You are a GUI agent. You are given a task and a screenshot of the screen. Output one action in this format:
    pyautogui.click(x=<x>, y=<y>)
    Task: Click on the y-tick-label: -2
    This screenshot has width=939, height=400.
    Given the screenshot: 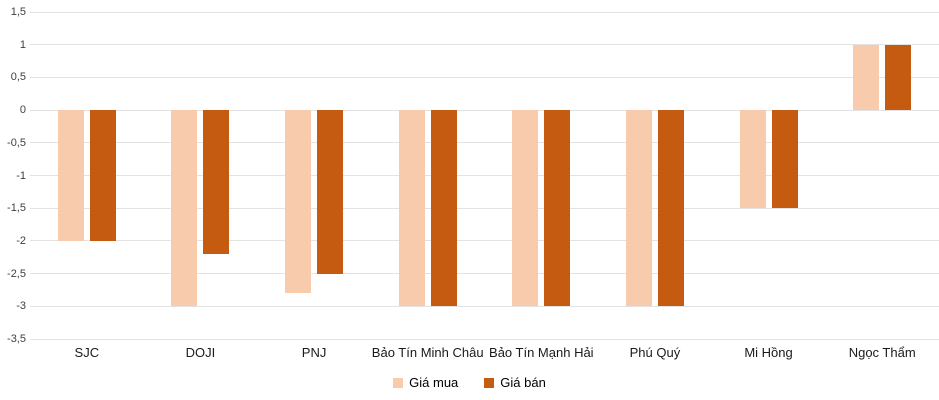 What is the action you would take?
    pyautogui.click(x=21, y=240)
    